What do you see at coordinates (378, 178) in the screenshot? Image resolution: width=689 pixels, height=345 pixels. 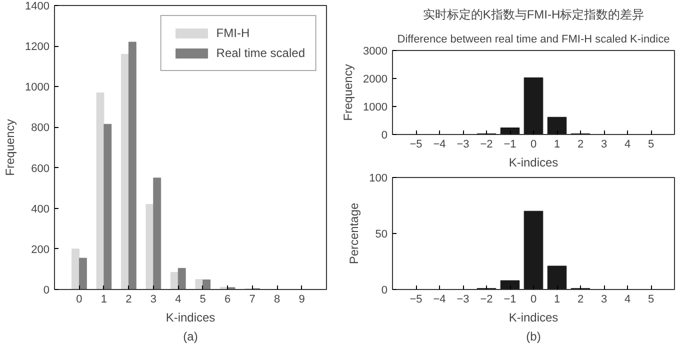 I see `y-tick-label: 100` at bounding box center [378, 178].